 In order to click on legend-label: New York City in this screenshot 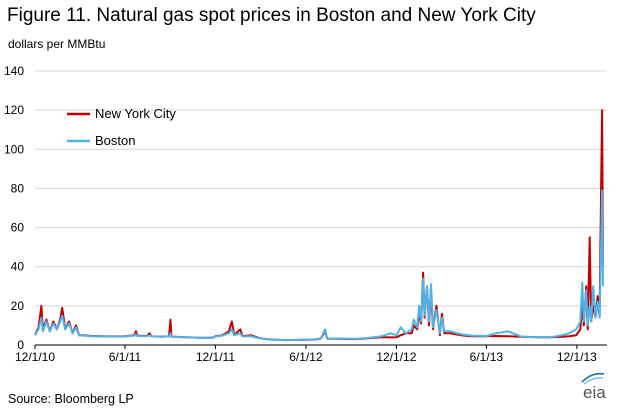, I will do `click(135, 113)`.